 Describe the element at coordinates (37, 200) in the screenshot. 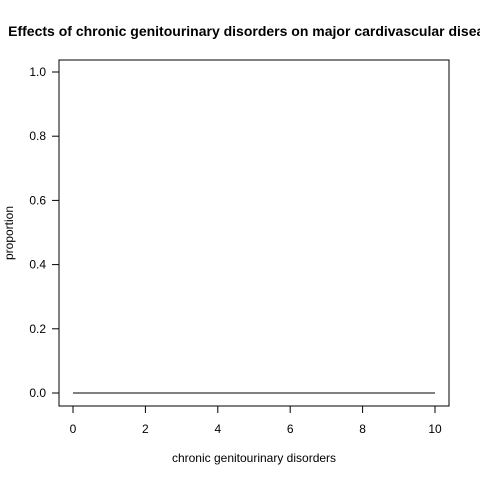

I see `y-tick-label: 0.6` at that location.